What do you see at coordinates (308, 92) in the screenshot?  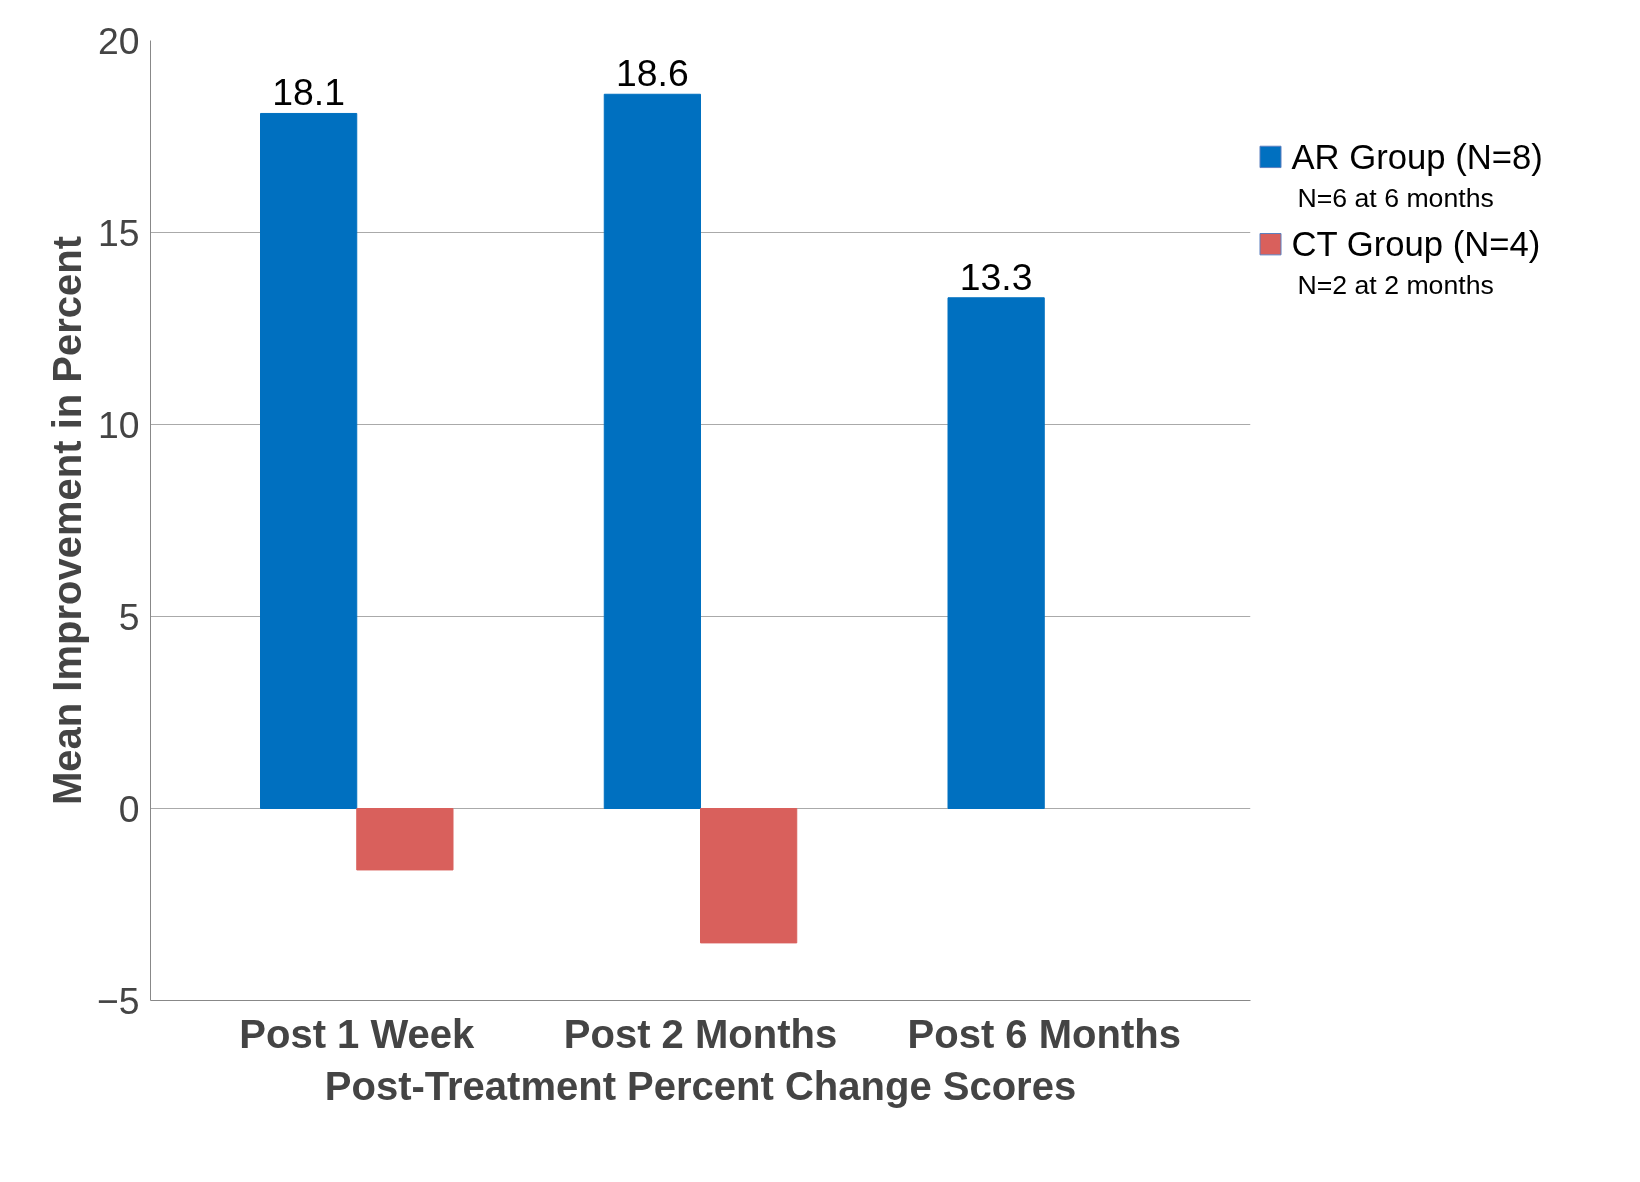 I see `data-label: 18.1` at bounding box center [308, 92].